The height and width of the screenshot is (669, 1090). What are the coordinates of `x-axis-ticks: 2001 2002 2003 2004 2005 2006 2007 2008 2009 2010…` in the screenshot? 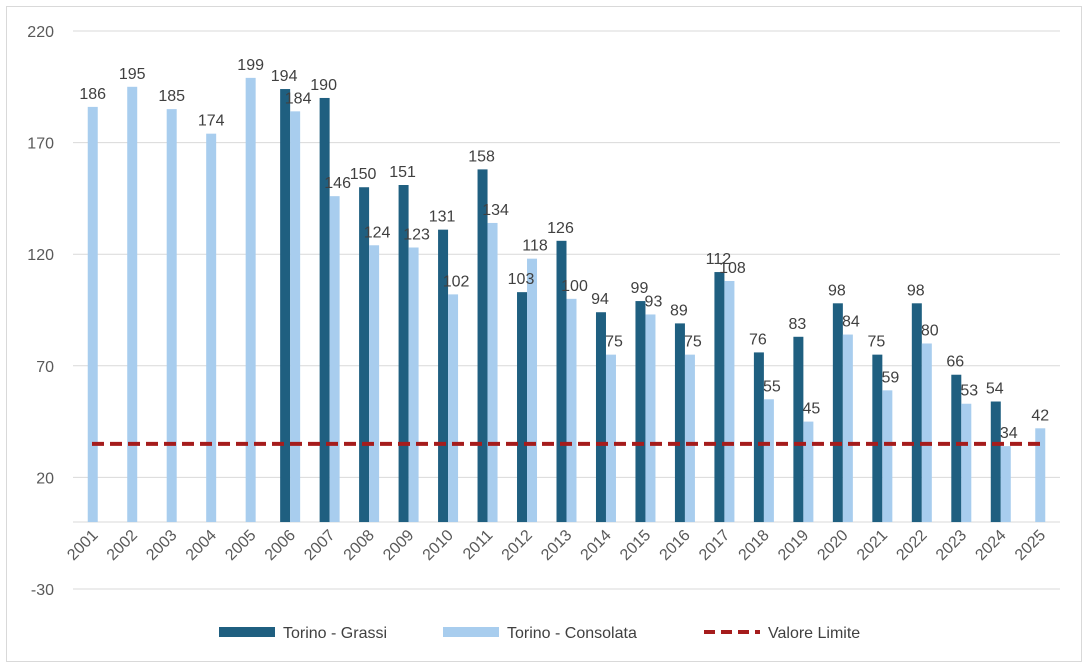 It's located at (556, 545).